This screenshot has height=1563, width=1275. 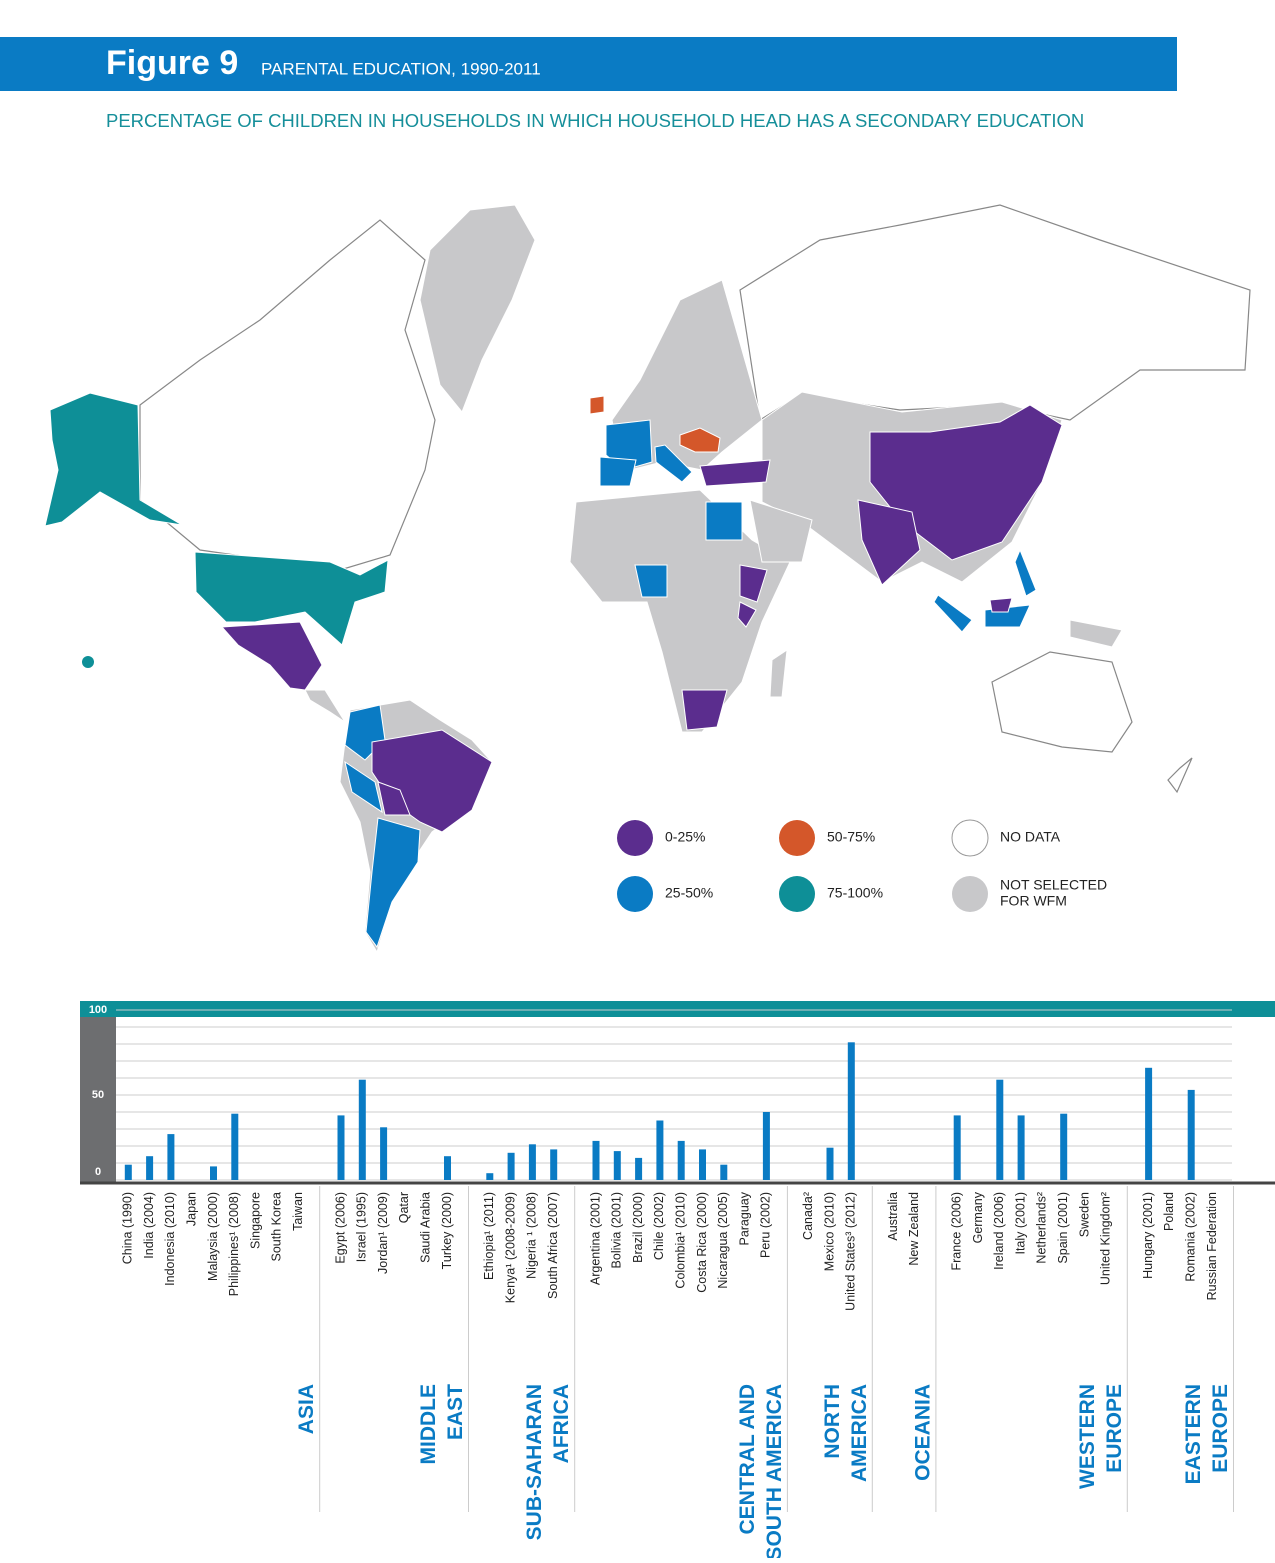 What do you see at coordinates (394, 798) in the screenshot?
I see `bolivia` at bounding box center [394, 798].